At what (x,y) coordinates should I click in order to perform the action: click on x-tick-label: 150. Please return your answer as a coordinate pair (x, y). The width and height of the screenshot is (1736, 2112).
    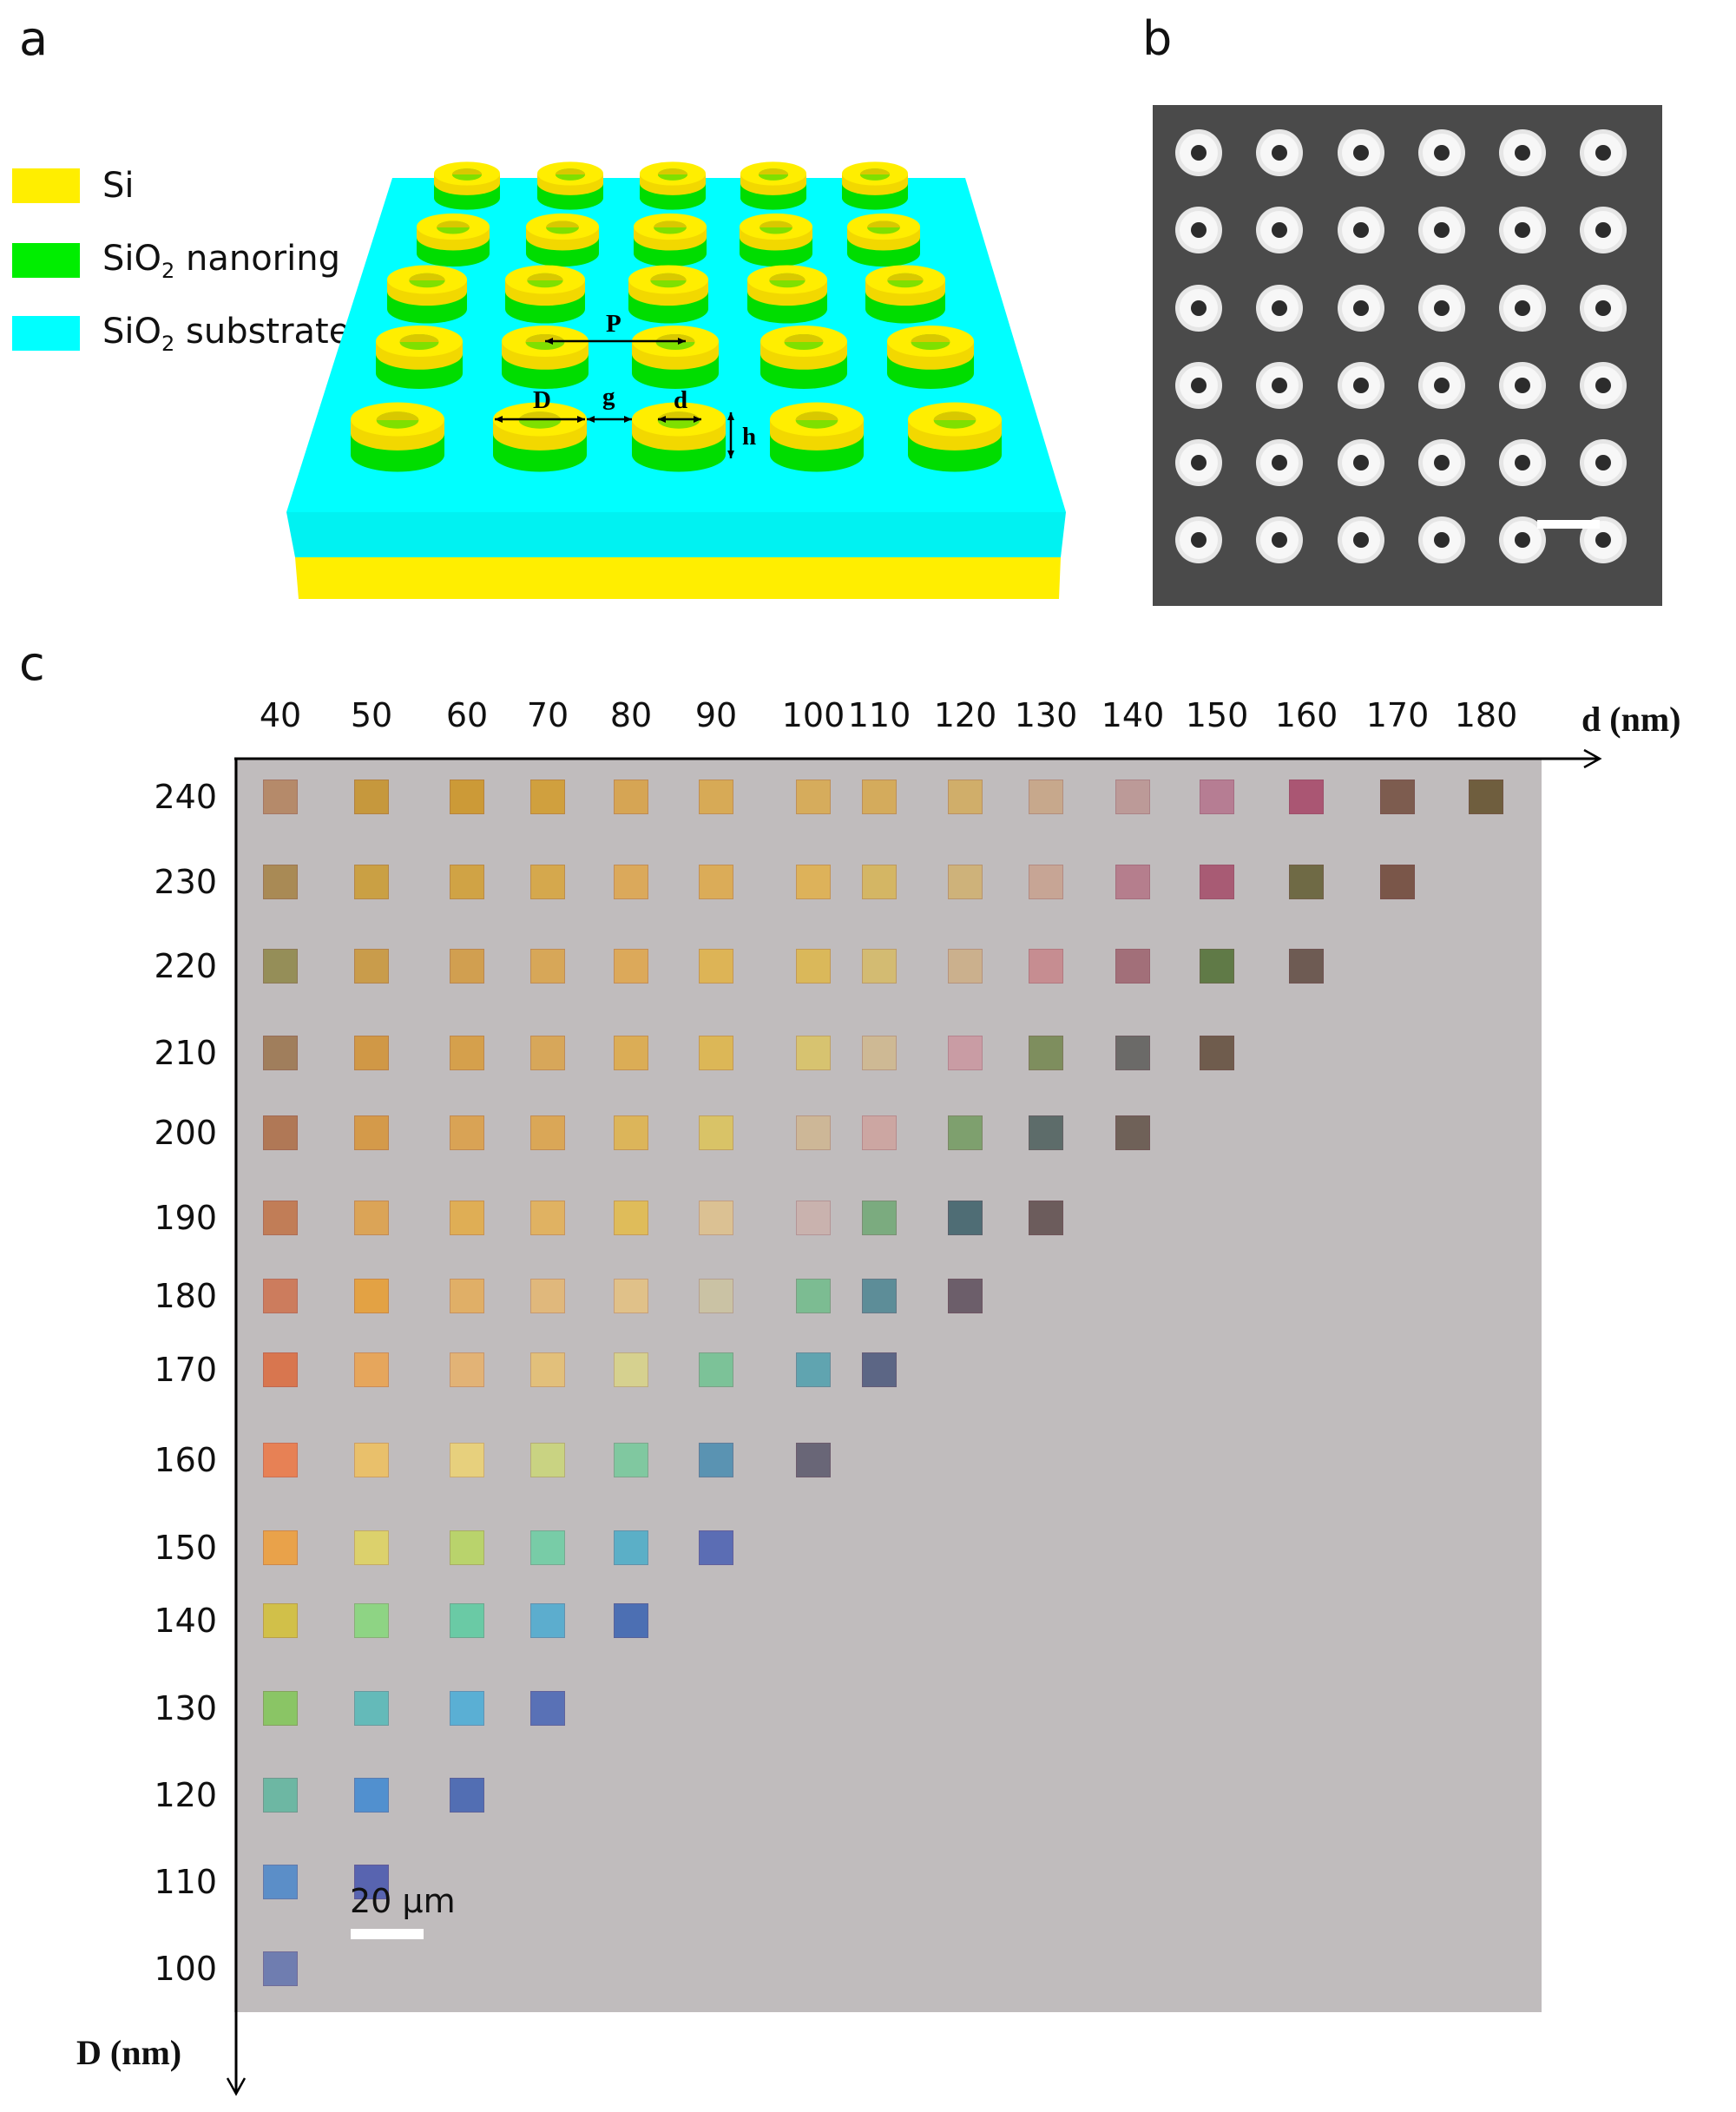
    Looking at the image, I should click on (1217, 715).